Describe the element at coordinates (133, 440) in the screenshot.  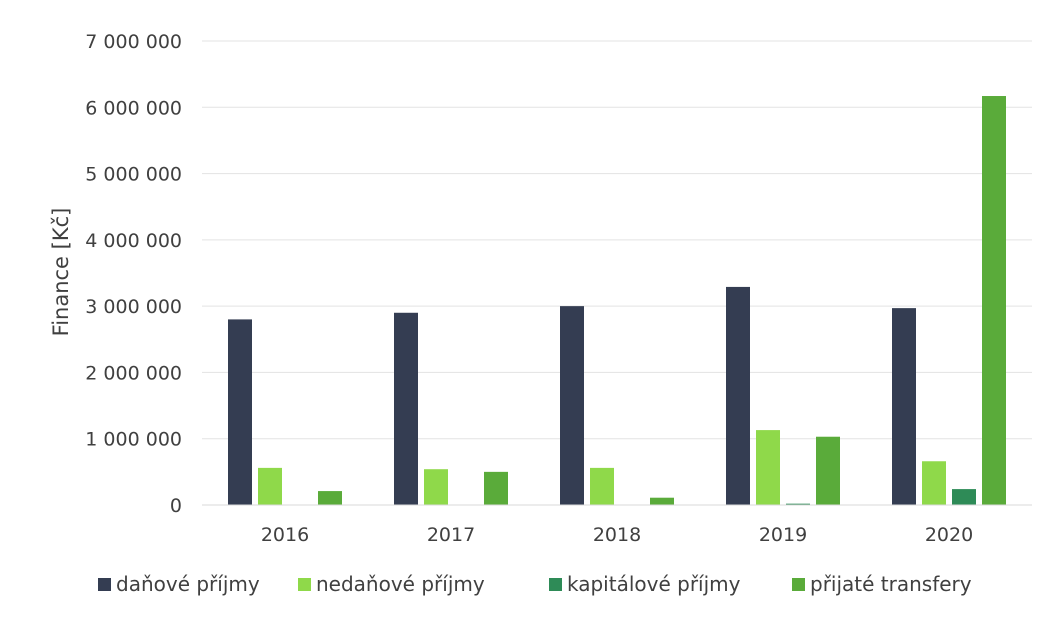
I see `y-tick-label: 1 000 000` at that location.